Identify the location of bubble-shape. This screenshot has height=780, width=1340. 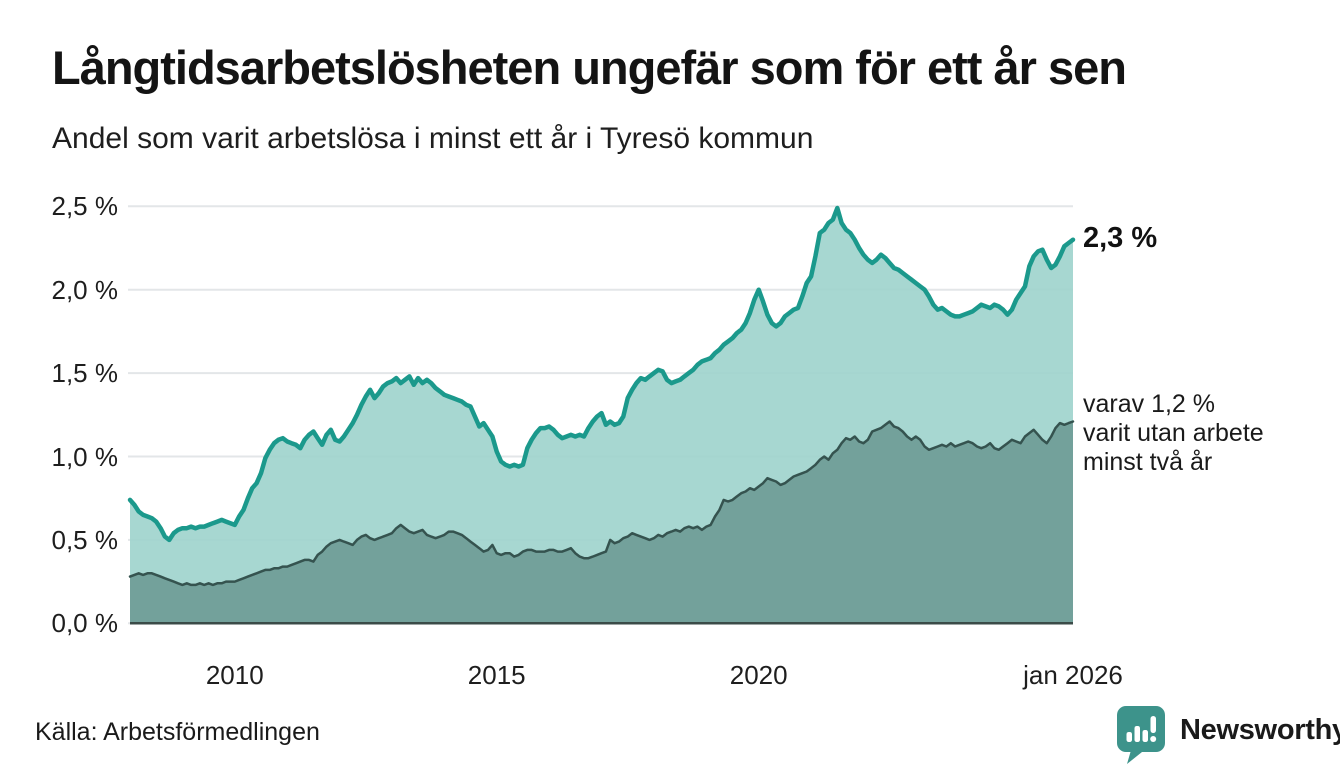
(1141, 735).